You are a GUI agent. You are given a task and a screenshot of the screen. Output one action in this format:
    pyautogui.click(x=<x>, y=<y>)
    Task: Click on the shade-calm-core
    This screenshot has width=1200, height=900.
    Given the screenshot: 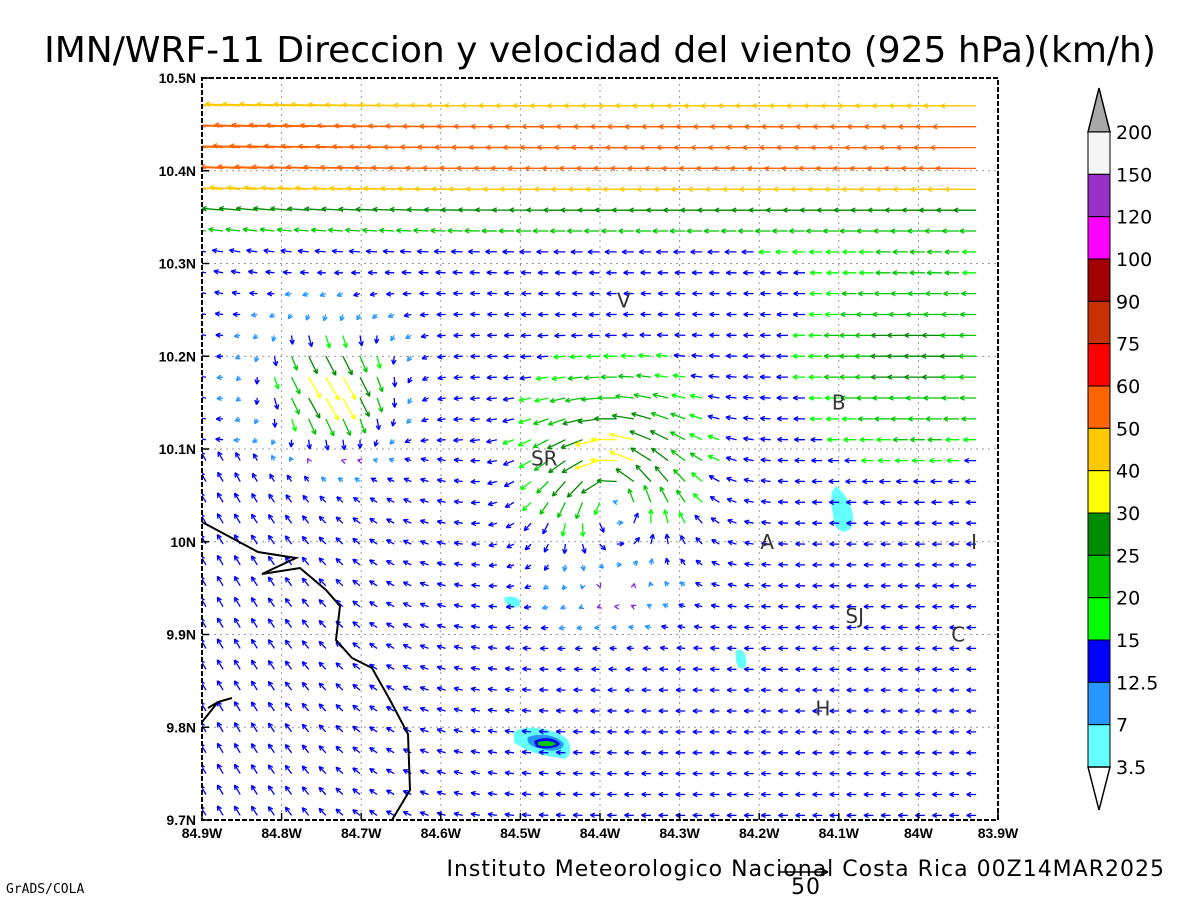 What is the action you would take?
    pyautogui.click(x=547, y=743)
    